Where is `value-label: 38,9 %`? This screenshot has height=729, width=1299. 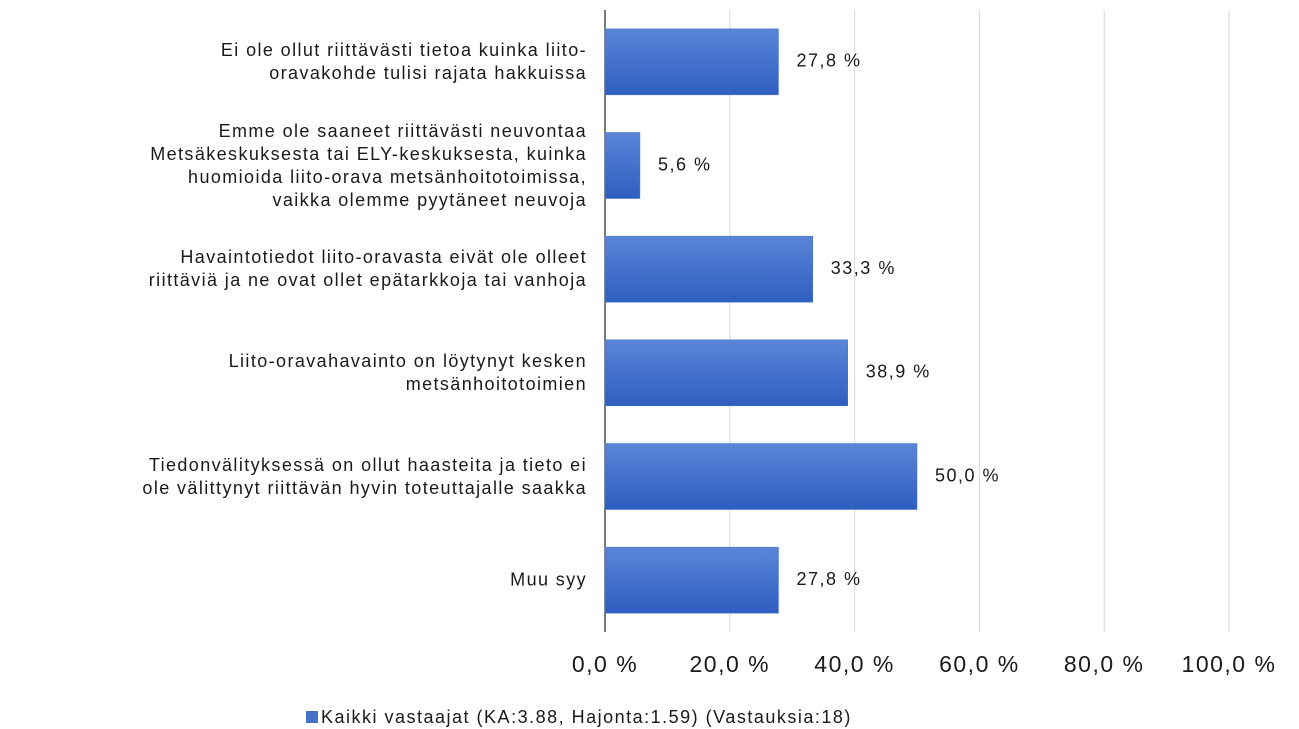 value-label: 38,9 % is located at coordinates (898, 372).